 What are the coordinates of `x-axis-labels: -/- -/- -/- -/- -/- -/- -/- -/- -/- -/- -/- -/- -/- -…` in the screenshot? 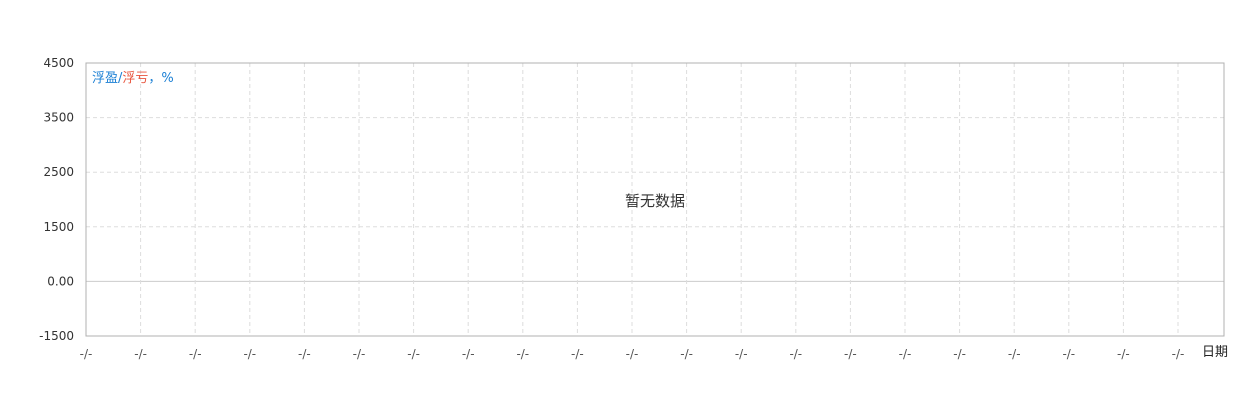 It's located at (632, 354).